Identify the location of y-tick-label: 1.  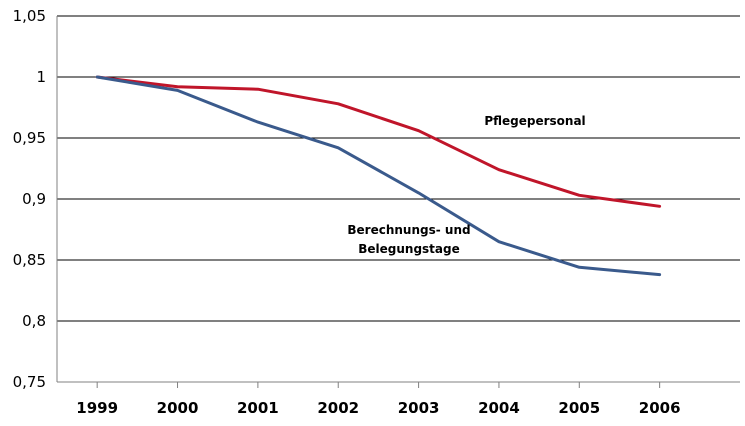
(41, 77).